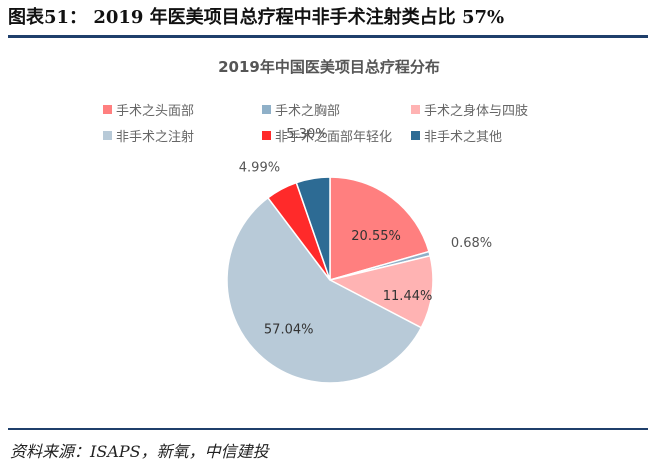 This screenshot has width=658, height=467. I want to click on source-note: 资料来源：ISAPS，新氧，中信建投, so click(139, 451).